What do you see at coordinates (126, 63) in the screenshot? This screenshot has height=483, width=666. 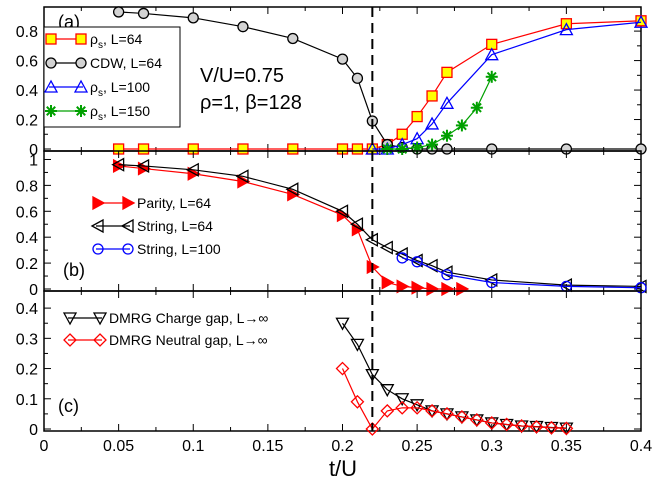 I see `legend-label: CDW, L=64` at bounding box center [126, 63].